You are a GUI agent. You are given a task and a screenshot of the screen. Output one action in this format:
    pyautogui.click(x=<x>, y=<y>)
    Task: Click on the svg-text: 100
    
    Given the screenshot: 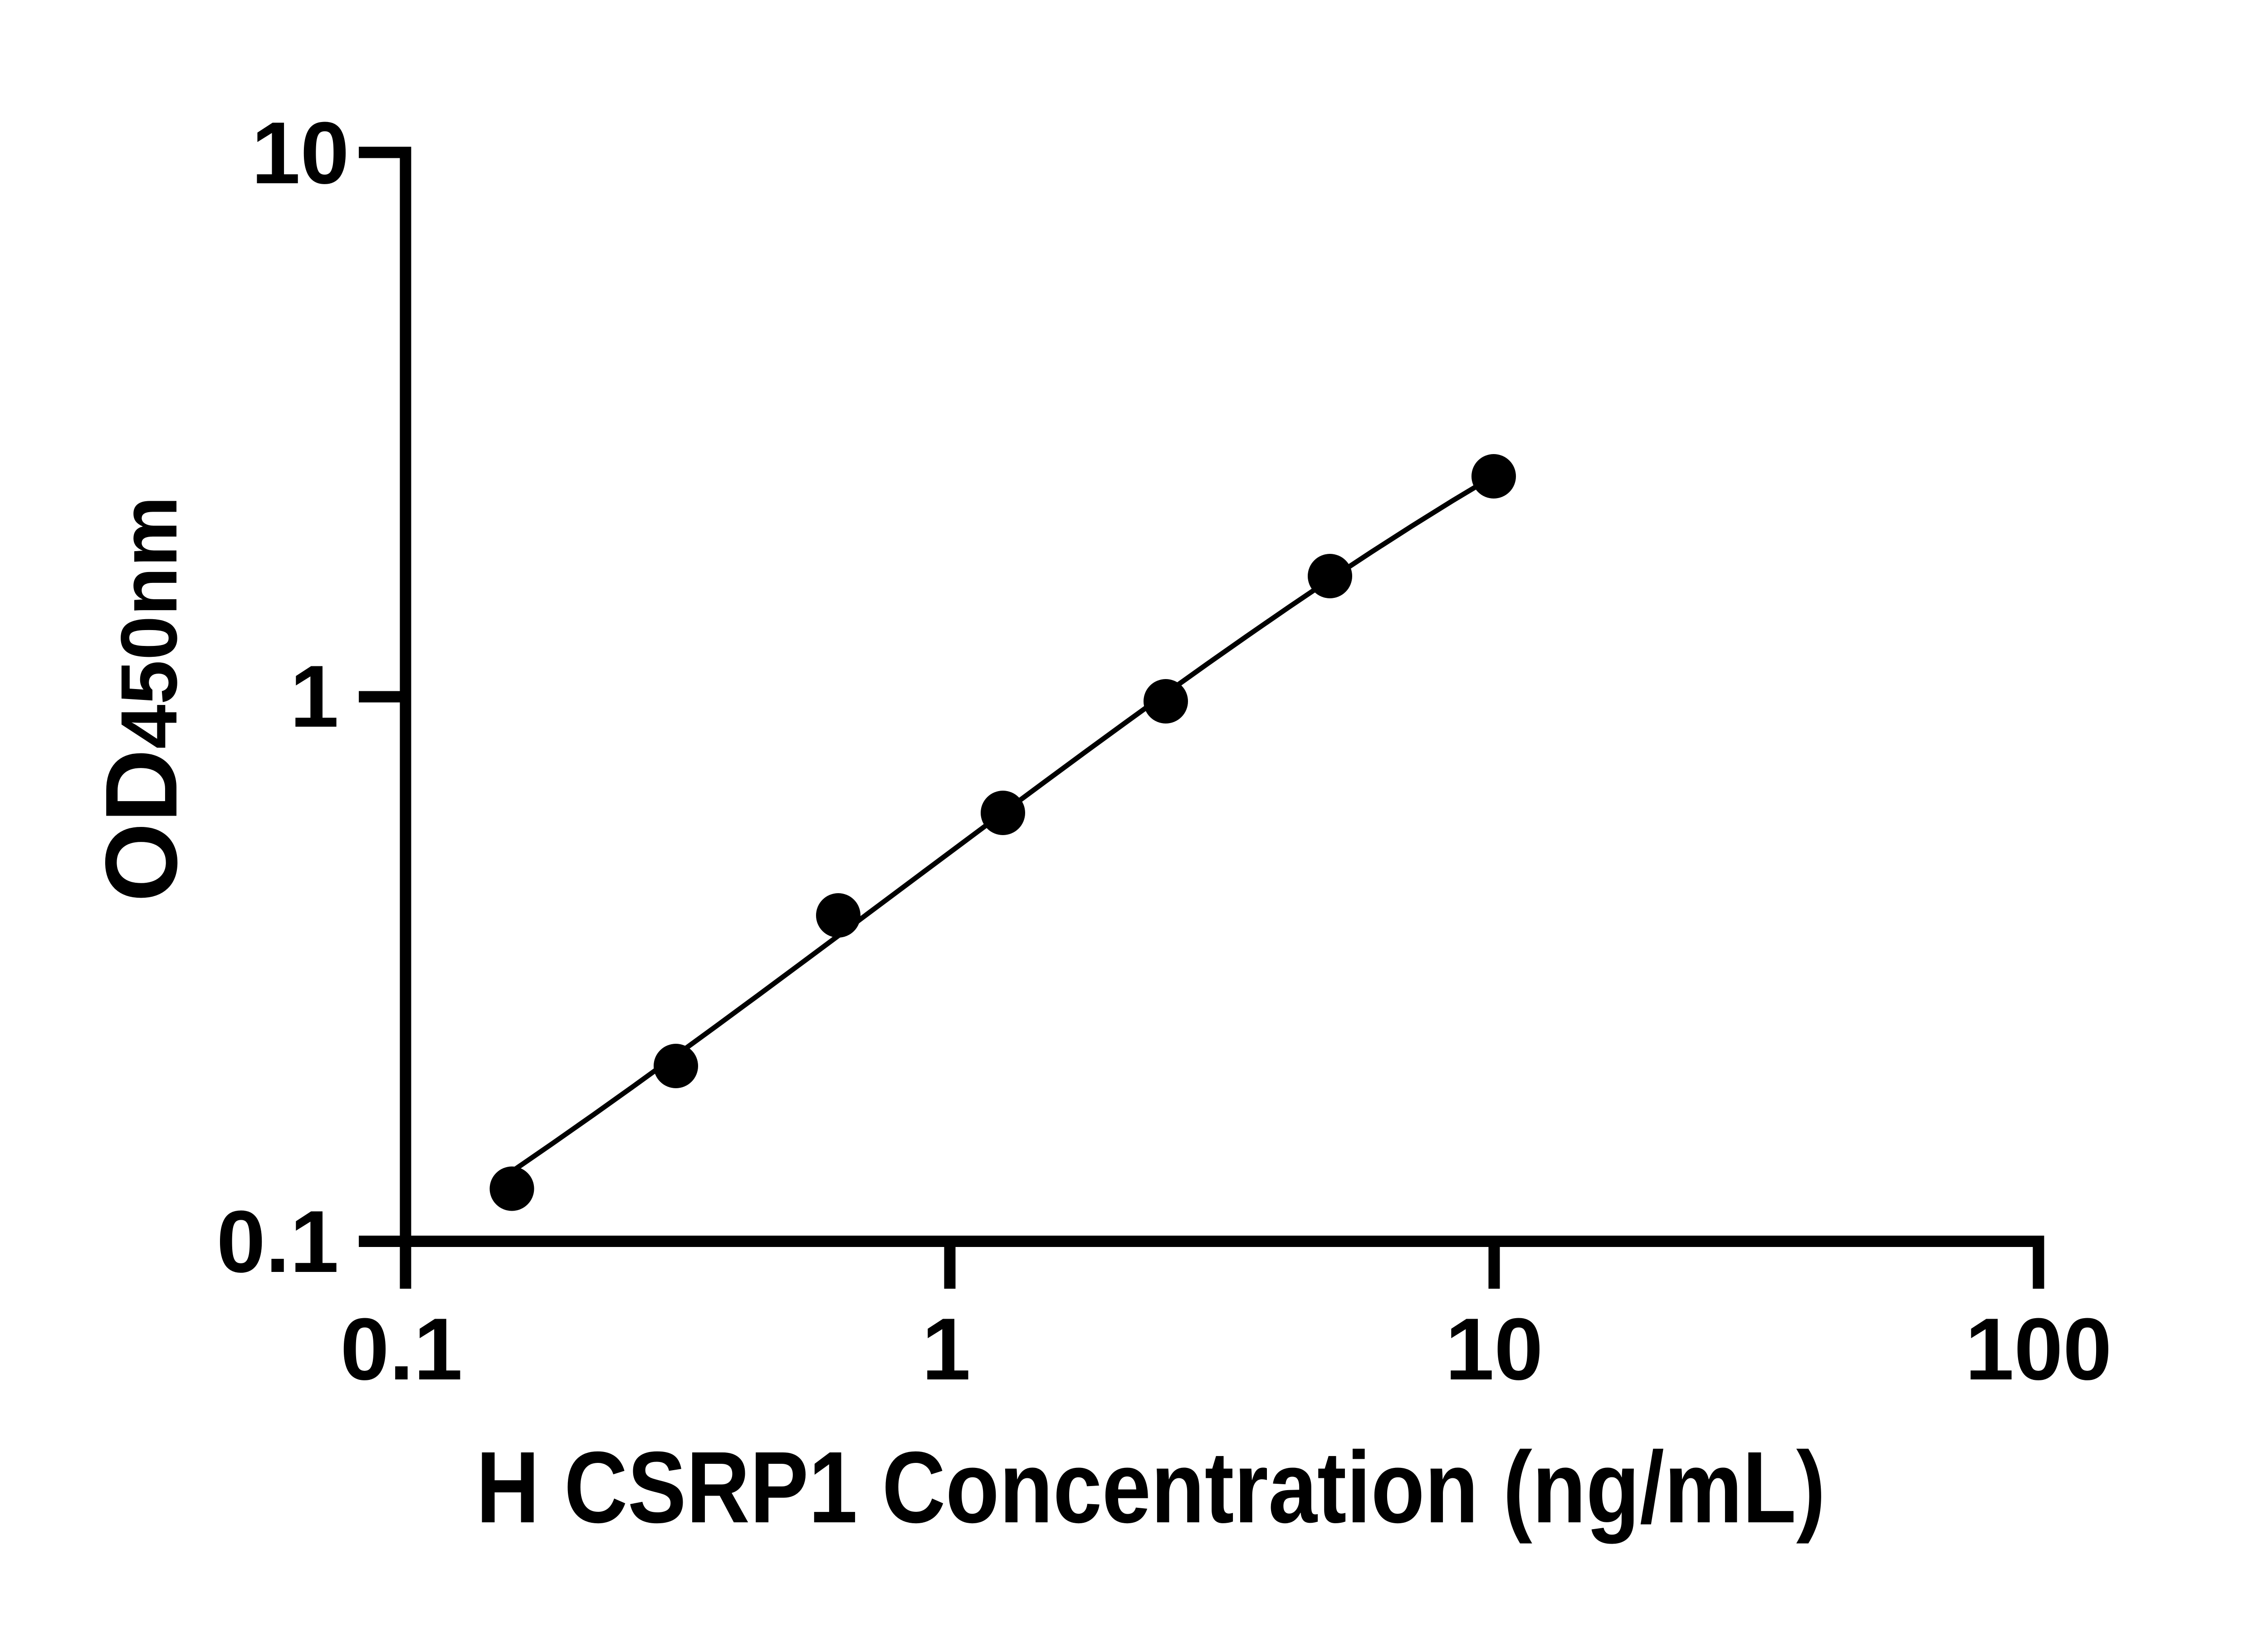 What is the action you would take?
    pyautogui.click(x=2038, y=1349)
    